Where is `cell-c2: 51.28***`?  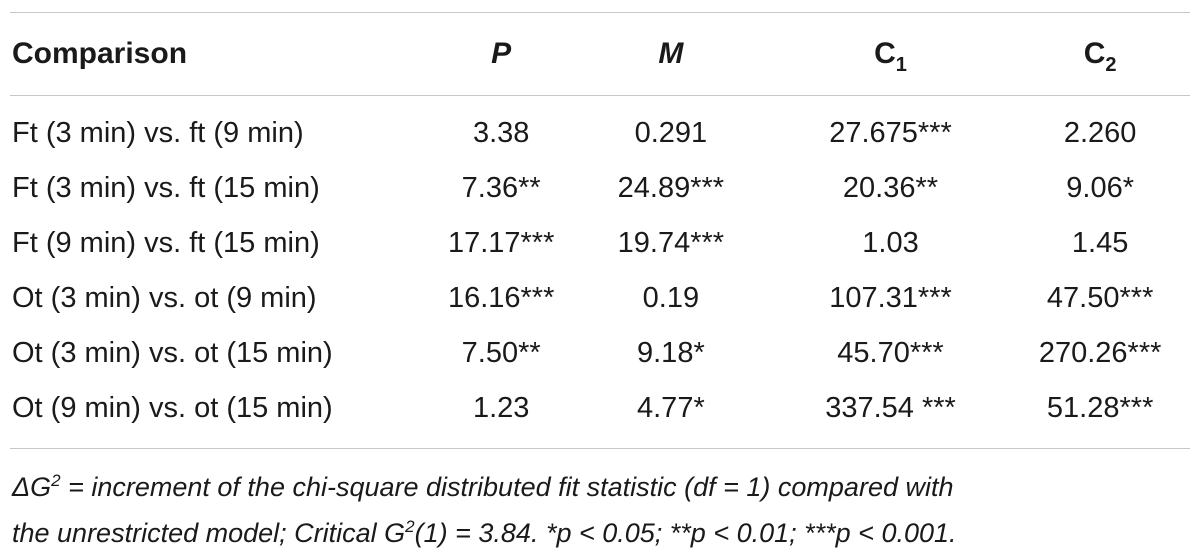
cell-c2: 51.28*** is located at coordinates (1100, 408).